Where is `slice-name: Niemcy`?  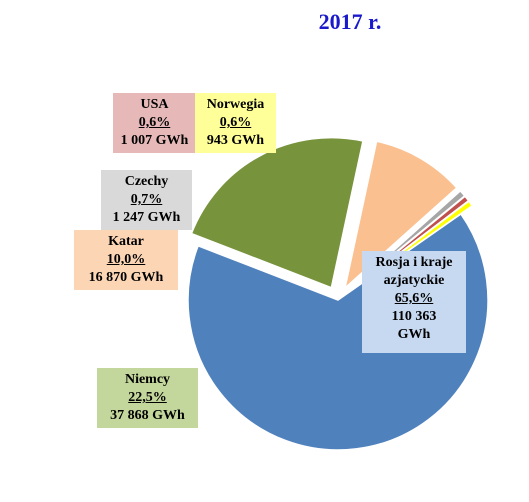 slice-name: Niemcy is located at coordinates (147, 379).